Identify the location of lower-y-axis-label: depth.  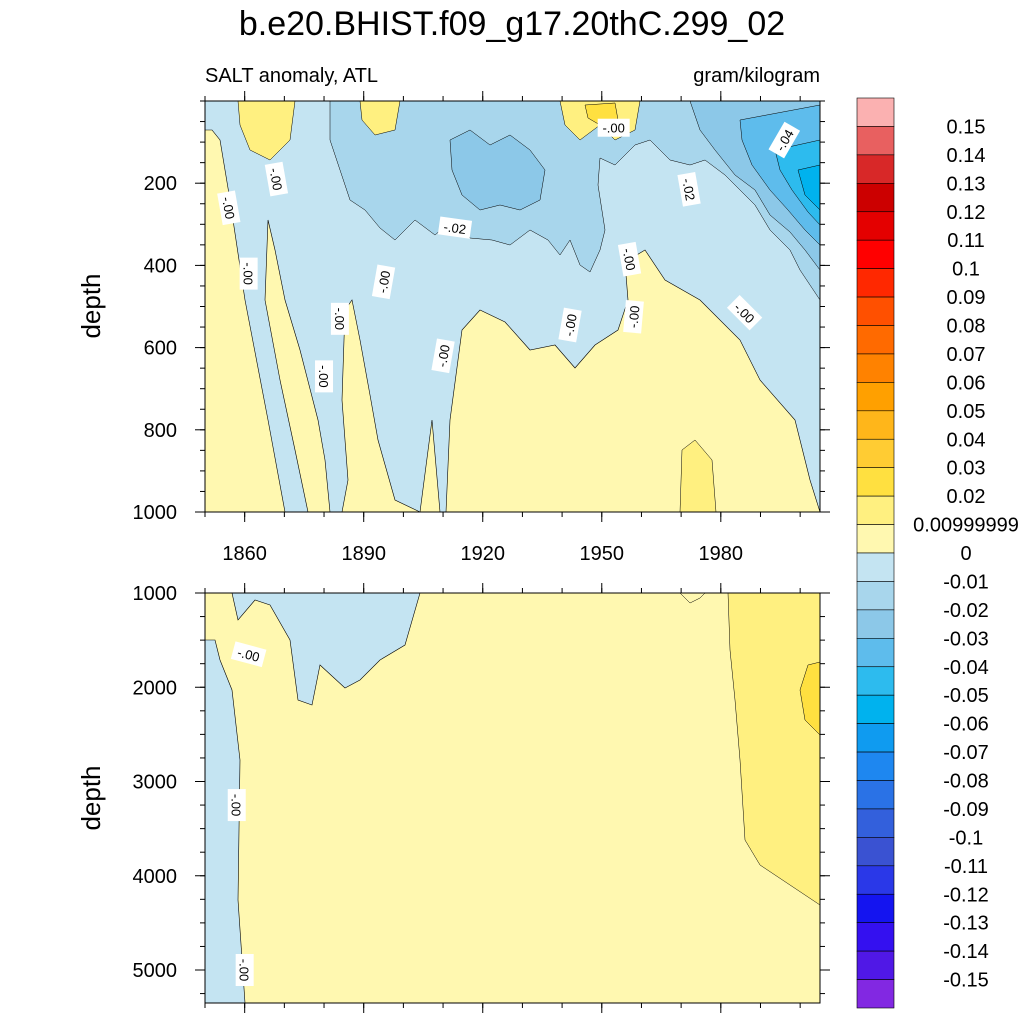
(91, 797).